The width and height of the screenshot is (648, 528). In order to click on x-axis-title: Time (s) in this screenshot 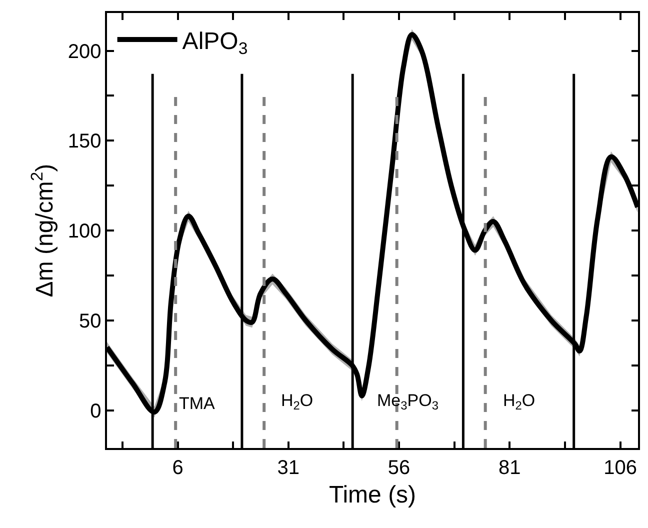, I will do `click(372, 495)`.